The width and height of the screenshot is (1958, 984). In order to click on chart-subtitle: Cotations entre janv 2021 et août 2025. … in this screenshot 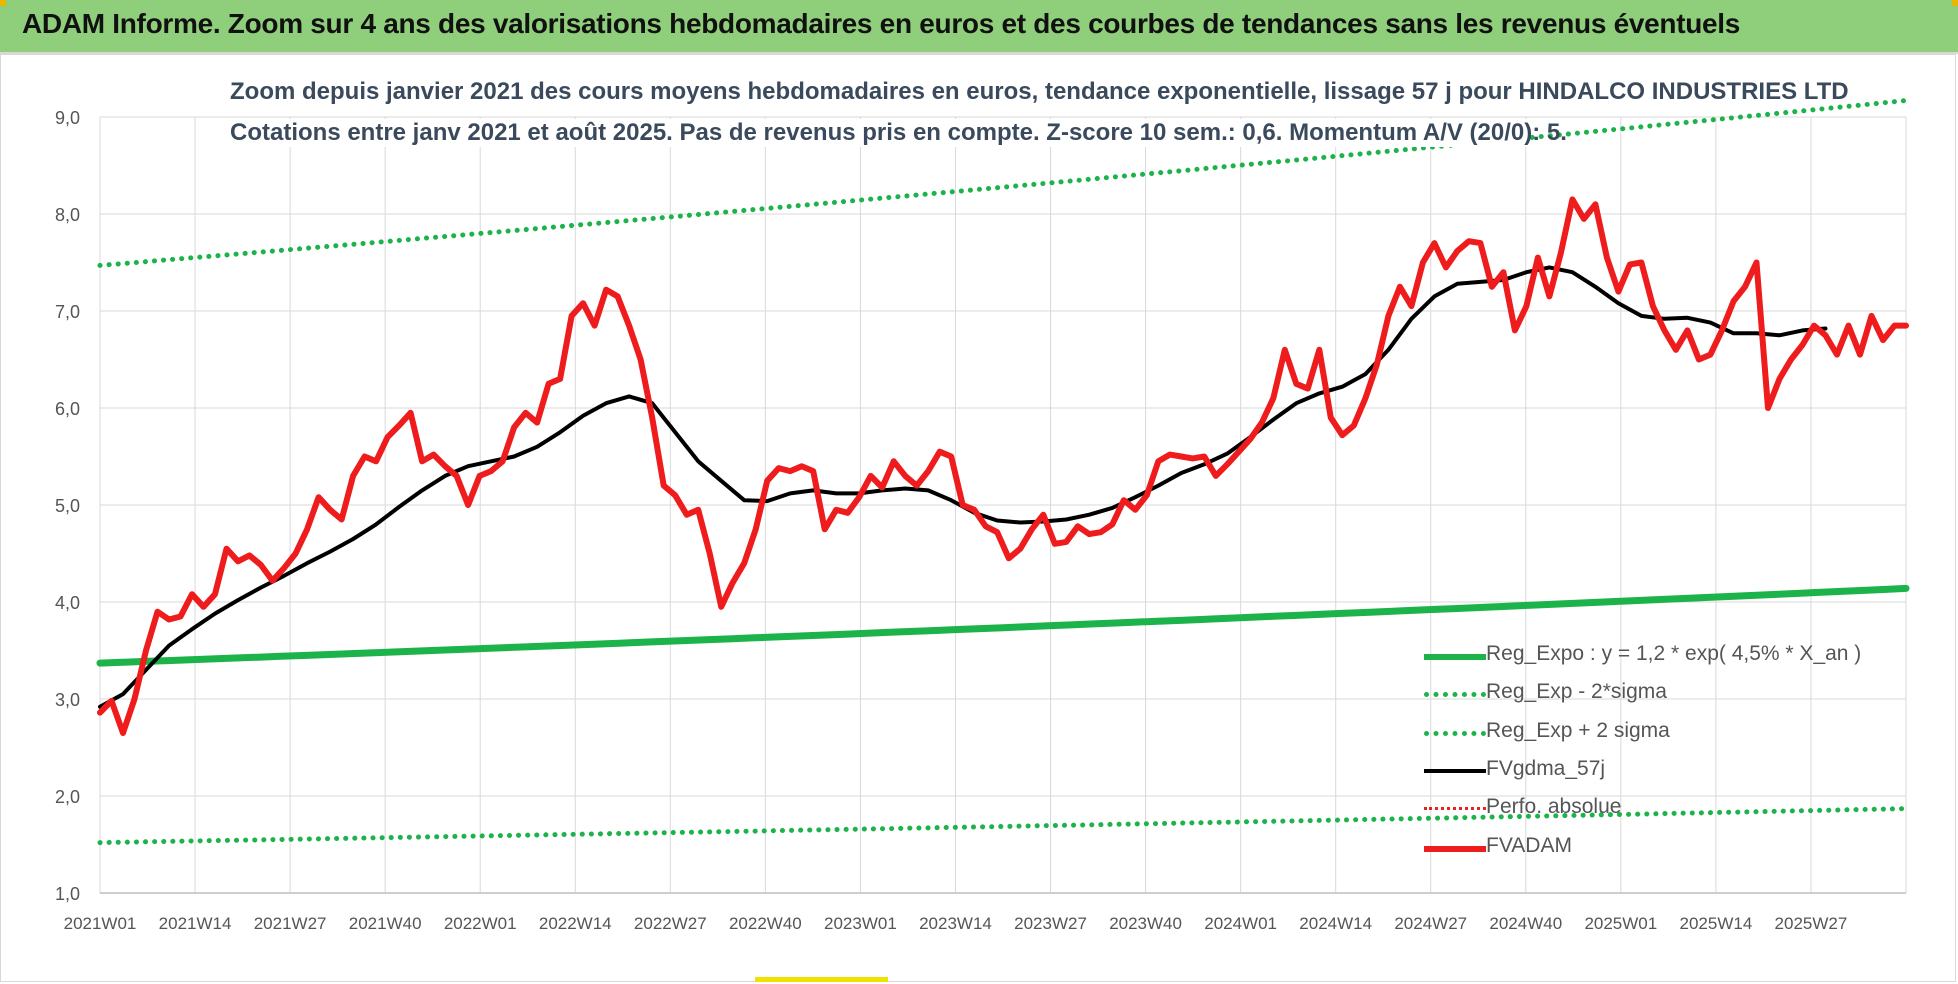, I will do `click(898, 133)`.